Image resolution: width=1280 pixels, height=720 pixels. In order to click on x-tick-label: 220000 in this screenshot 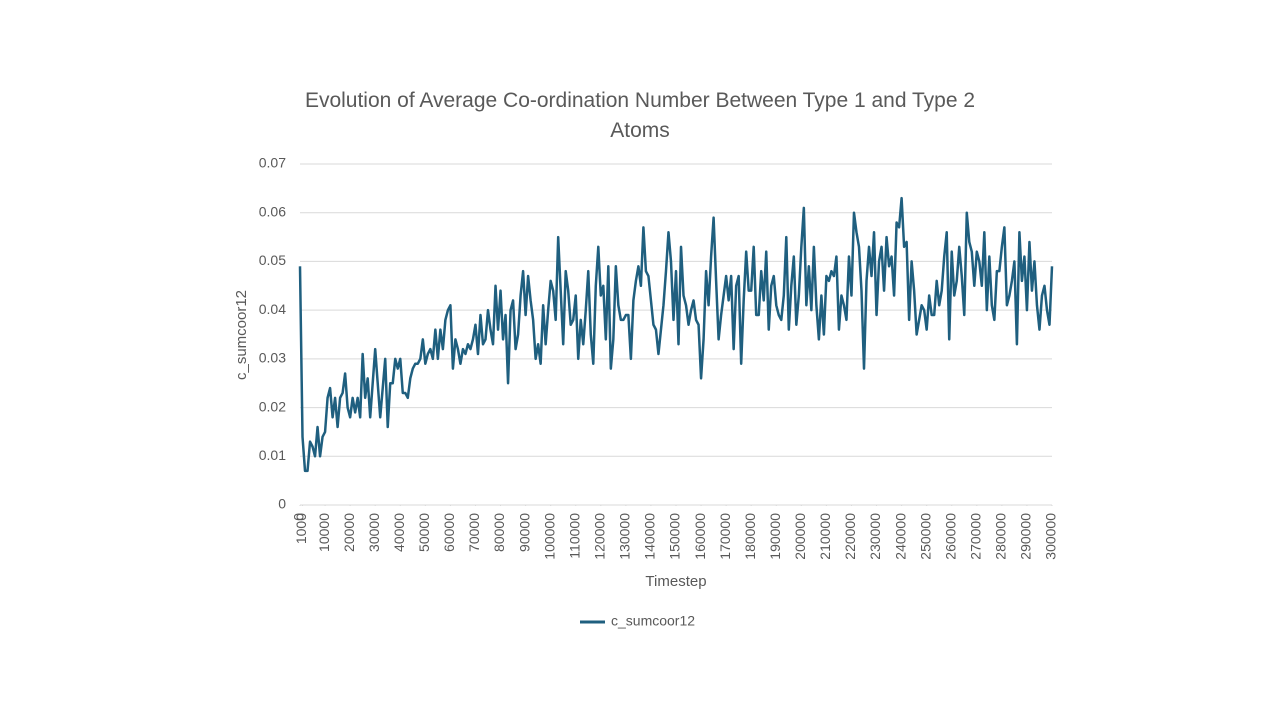, I will do `click(850, 536)`.